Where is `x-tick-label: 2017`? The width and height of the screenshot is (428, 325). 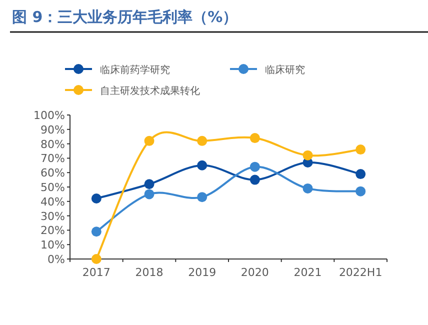
x-tick-label: 2017 is located at coordinates (96, 272).